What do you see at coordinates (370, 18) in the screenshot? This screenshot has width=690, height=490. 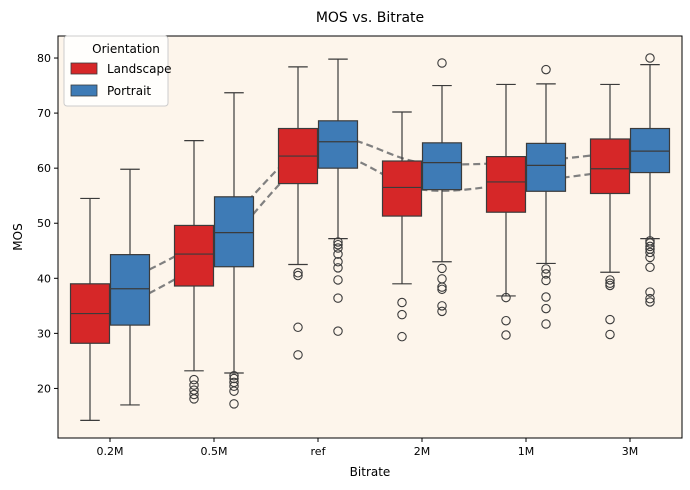 I see `chart-title: MOS vs. Bitrate` at bounding box center [370, 18].